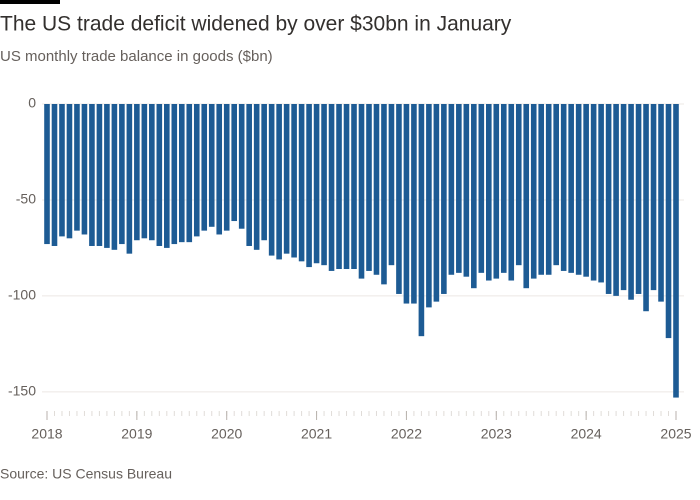 This screenshot has width=700, height=500. Describe the element at coordinates (22, 391) in the screenshot. I see `y-tick-label: -150` at that location.